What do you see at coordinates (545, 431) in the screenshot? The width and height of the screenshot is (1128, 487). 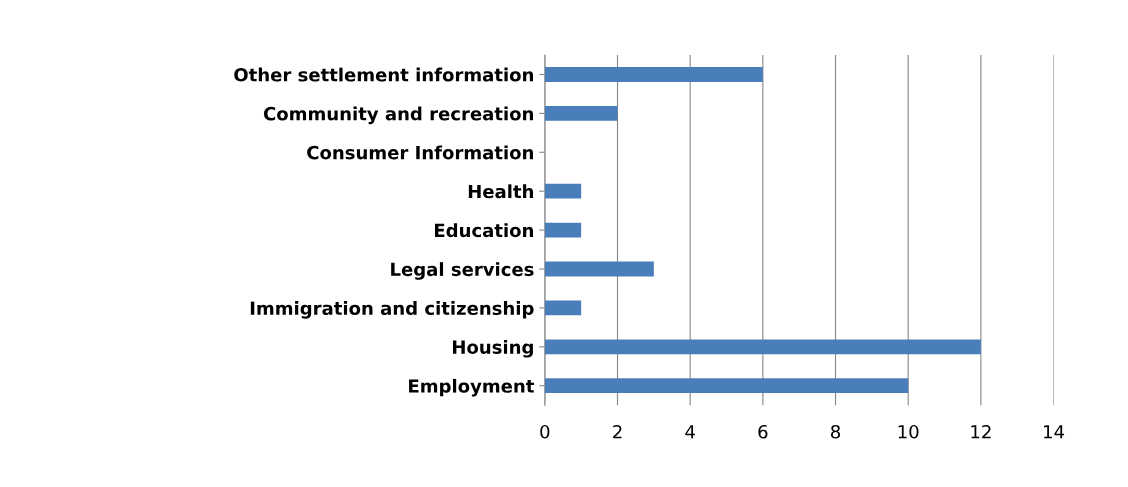 I see `x-tick-label: 0` at bounding box center [545, 431].